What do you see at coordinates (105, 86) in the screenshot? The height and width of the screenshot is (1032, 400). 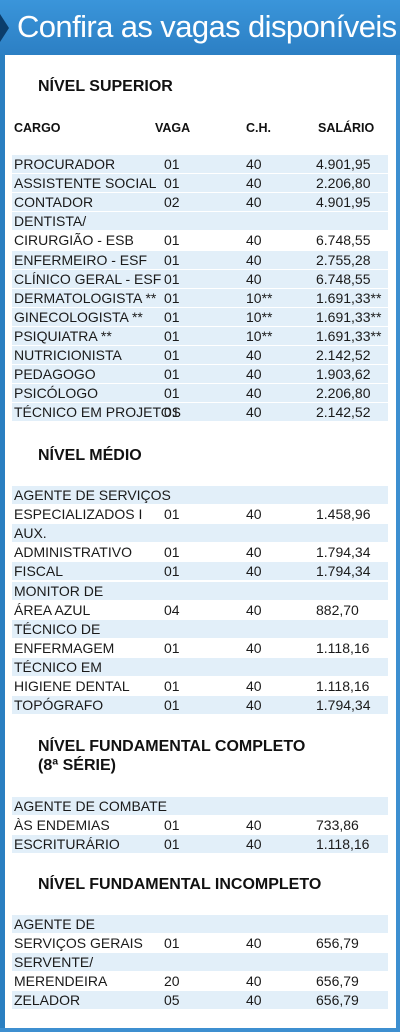 I see `section-title: NÍVEL SUPERIOR` at bounding box center [105, 86].